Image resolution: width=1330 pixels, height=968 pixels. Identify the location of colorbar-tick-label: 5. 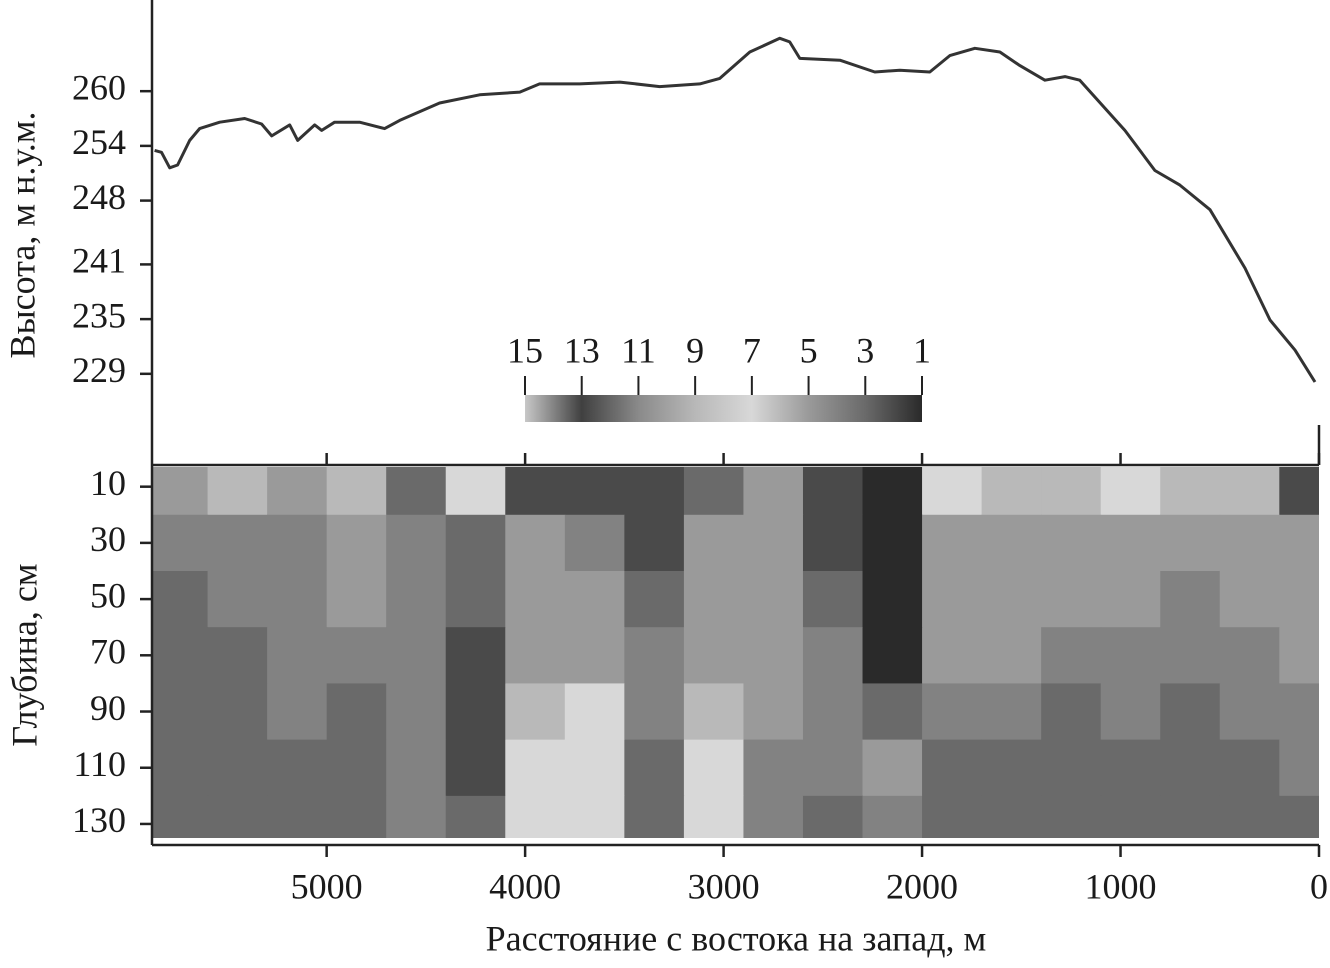
(809, 350).